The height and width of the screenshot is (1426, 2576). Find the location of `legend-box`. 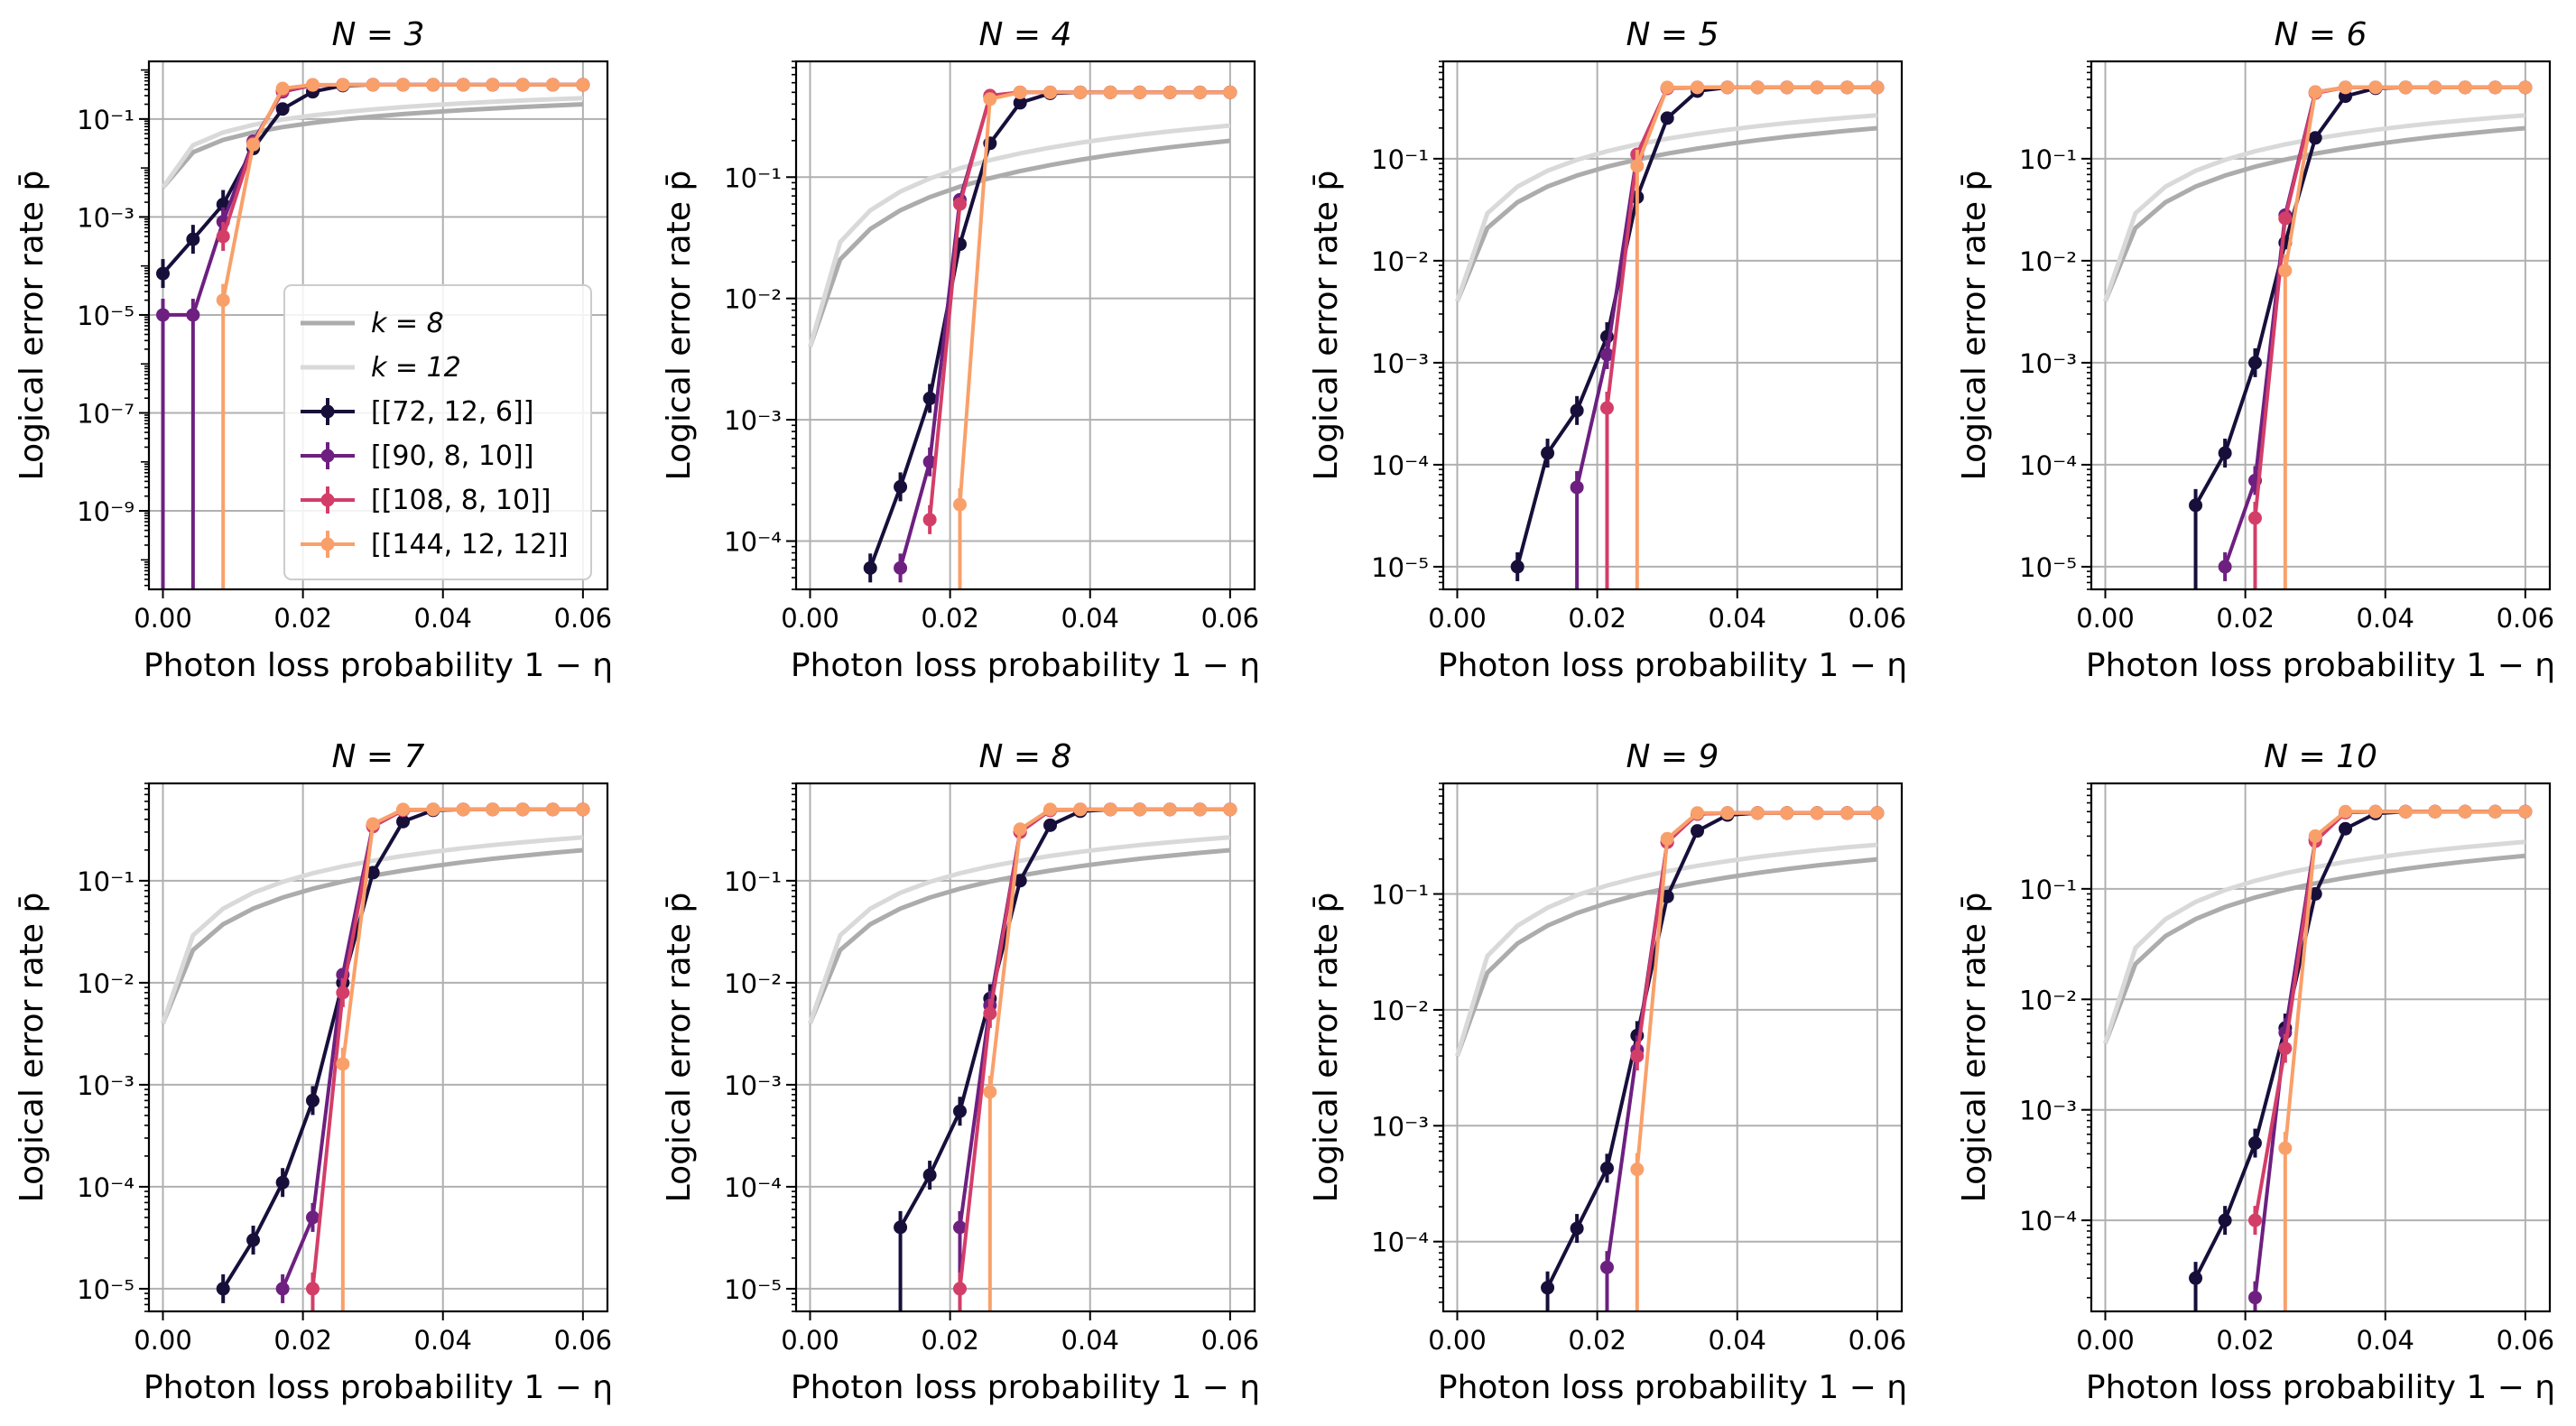

legend-box is located at coordinates (437, 432).